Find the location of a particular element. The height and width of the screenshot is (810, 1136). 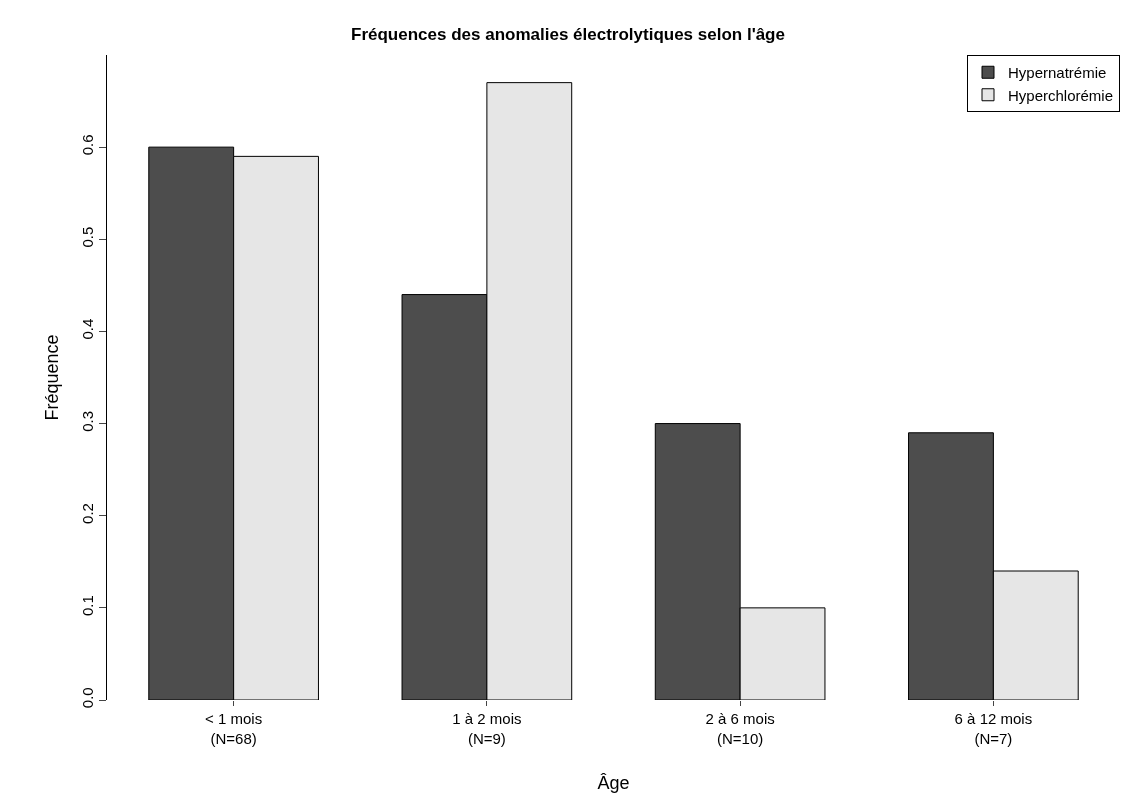

x-tick-label: < 1 mois (N=68) is located at coordinates (234, 728).